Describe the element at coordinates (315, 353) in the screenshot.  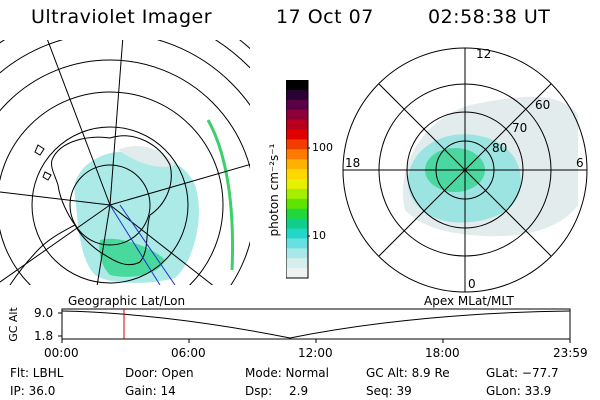
I see `altitude-x-tick-1200: 12:00` at that location.